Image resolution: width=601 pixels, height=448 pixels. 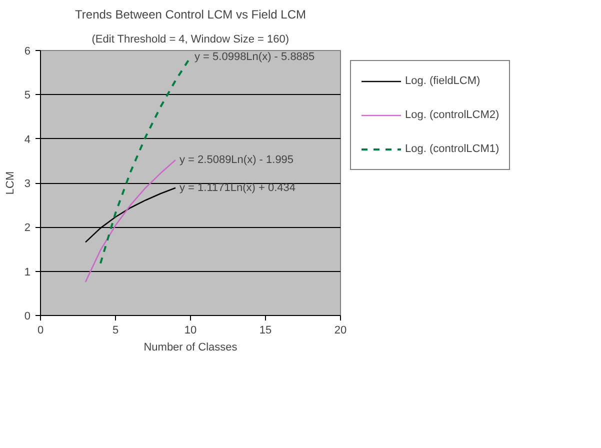 I want to click on chart-subtitle: (Edit Threshold = 4, Window Size = 160), so click(x=191, y=40).